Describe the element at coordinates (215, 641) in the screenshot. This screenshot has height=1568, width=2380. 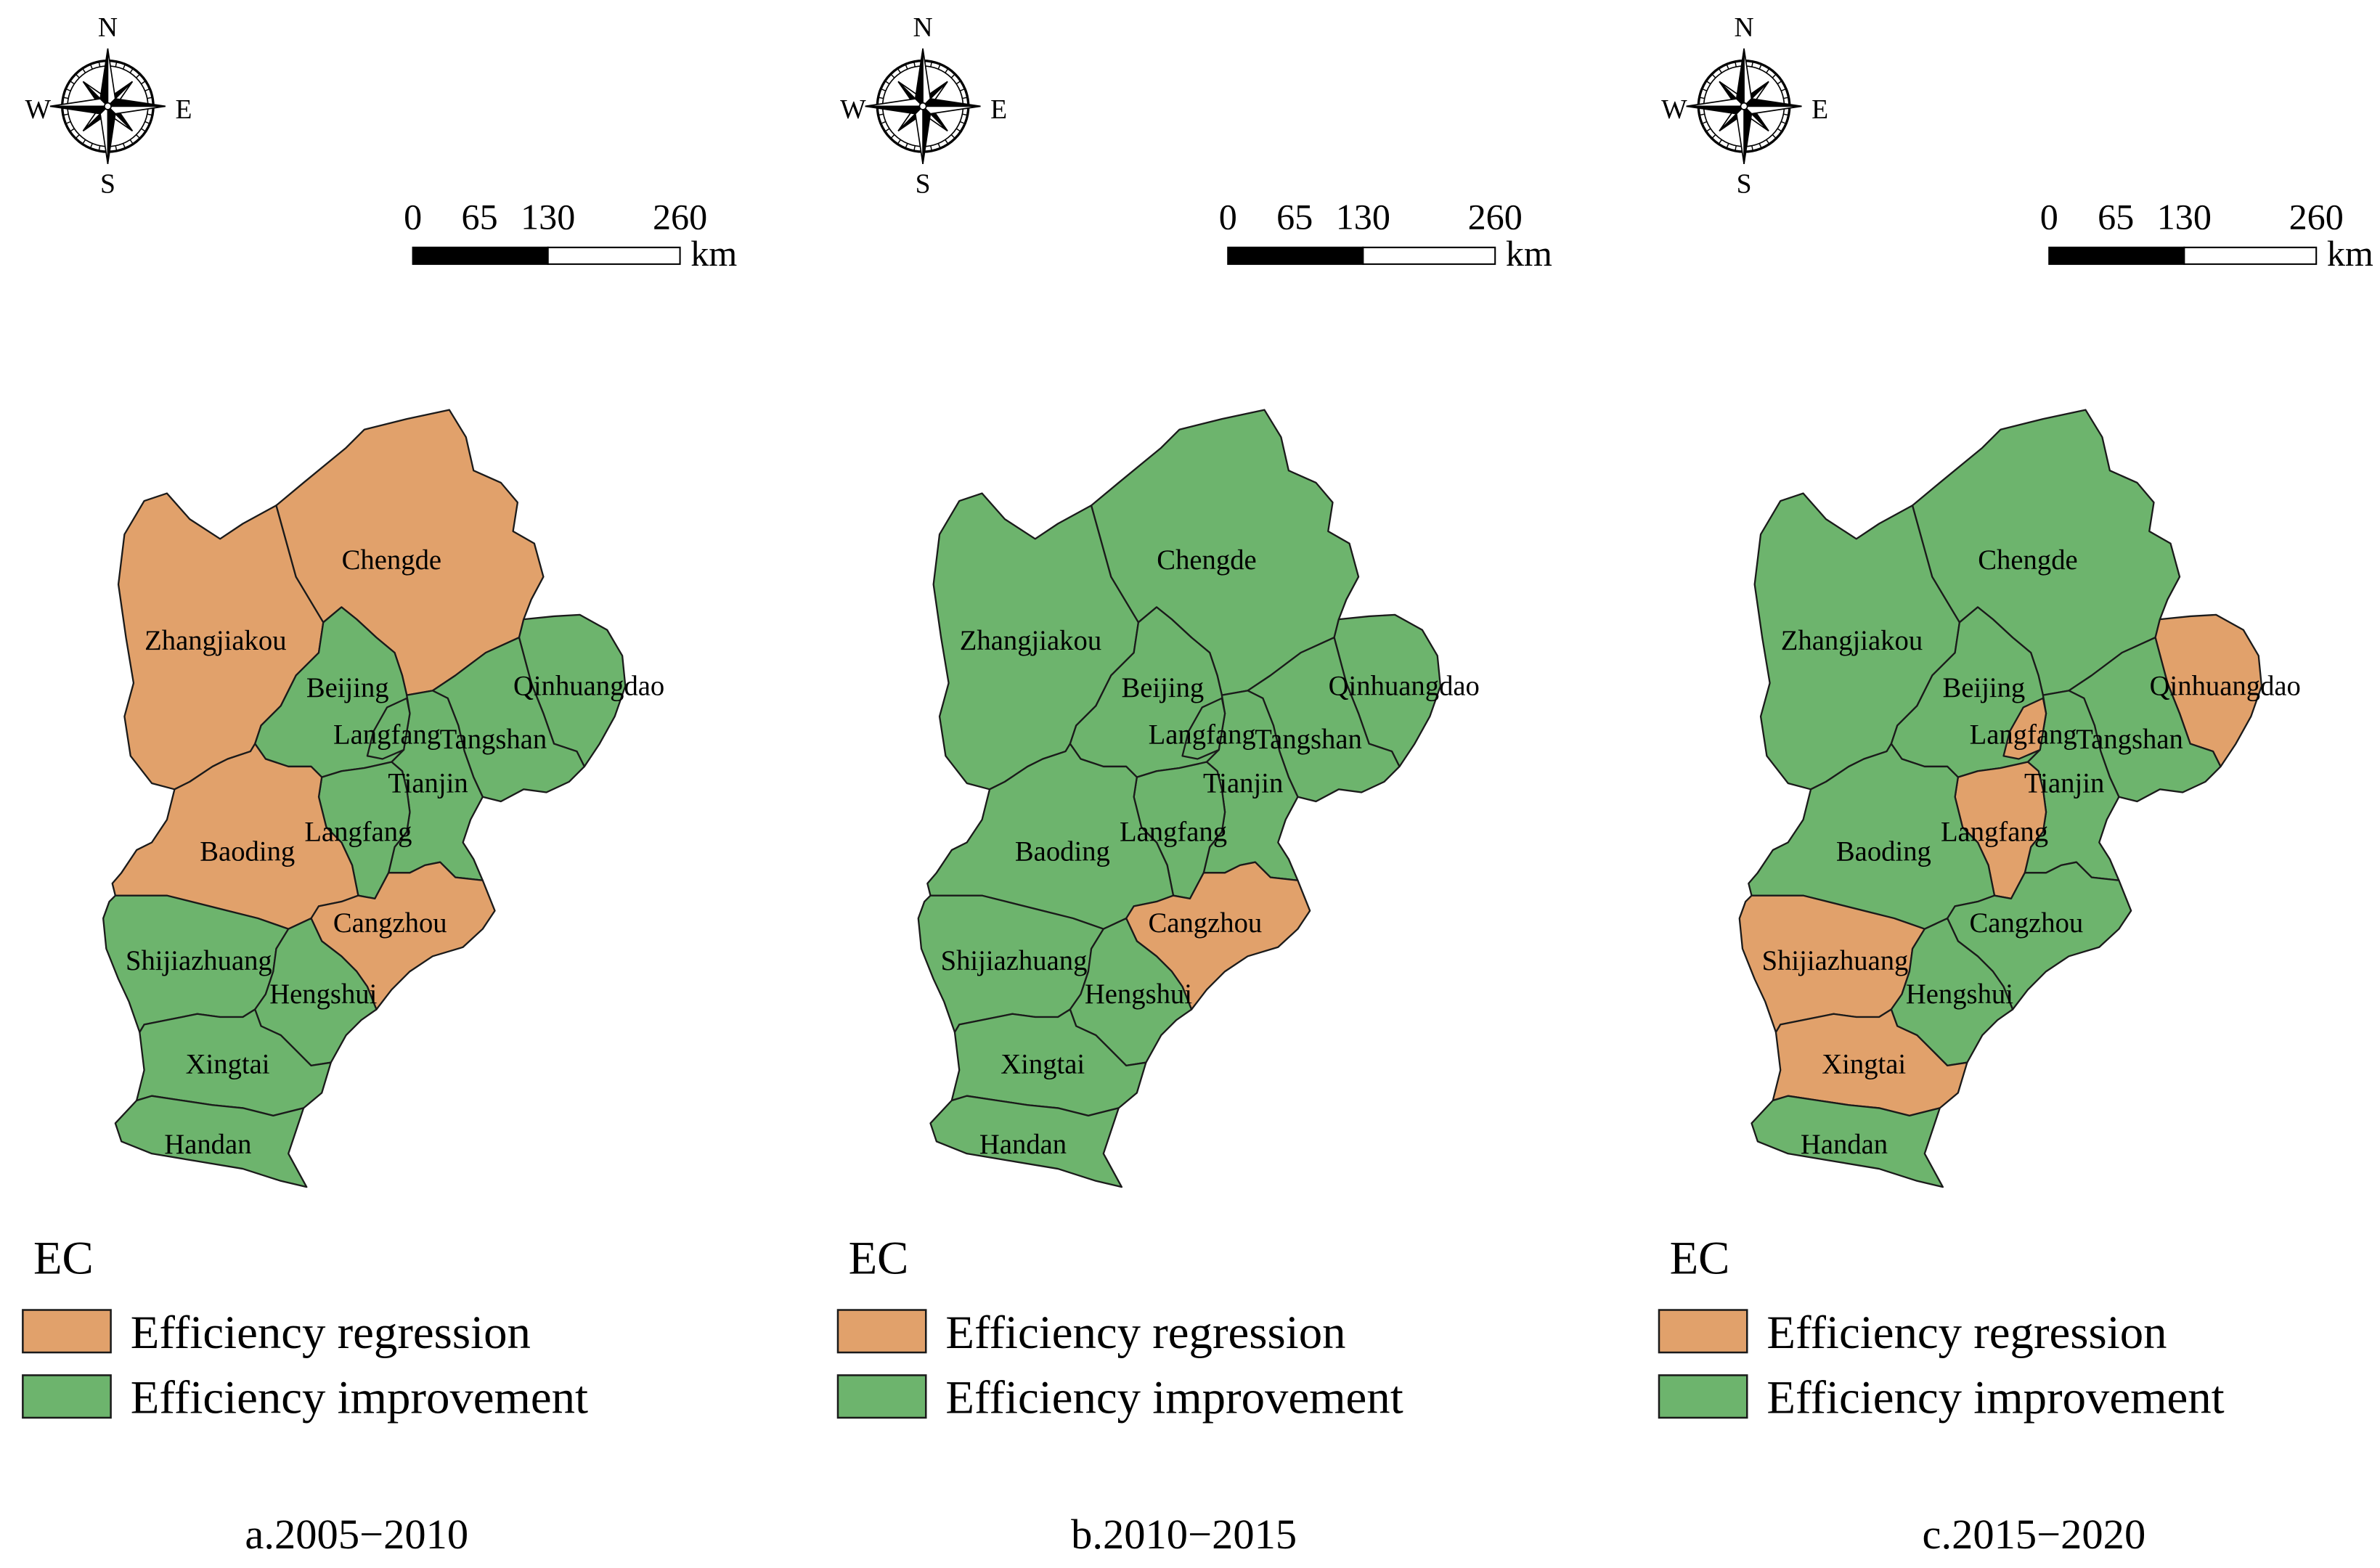
I see `region-label-zhangjiakou: Zhangjiakou` at that location.